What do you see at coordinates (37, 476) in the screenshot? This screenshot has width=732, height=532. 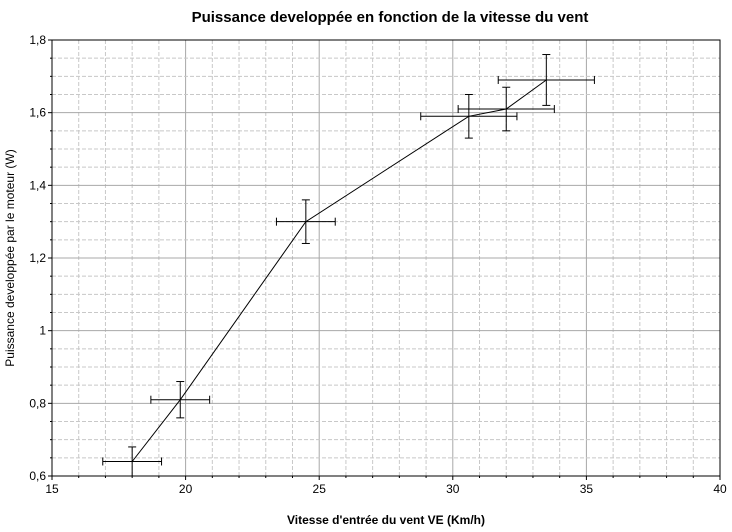 I see `y-tick-label: 0,6` at bounding box center [37, 476].